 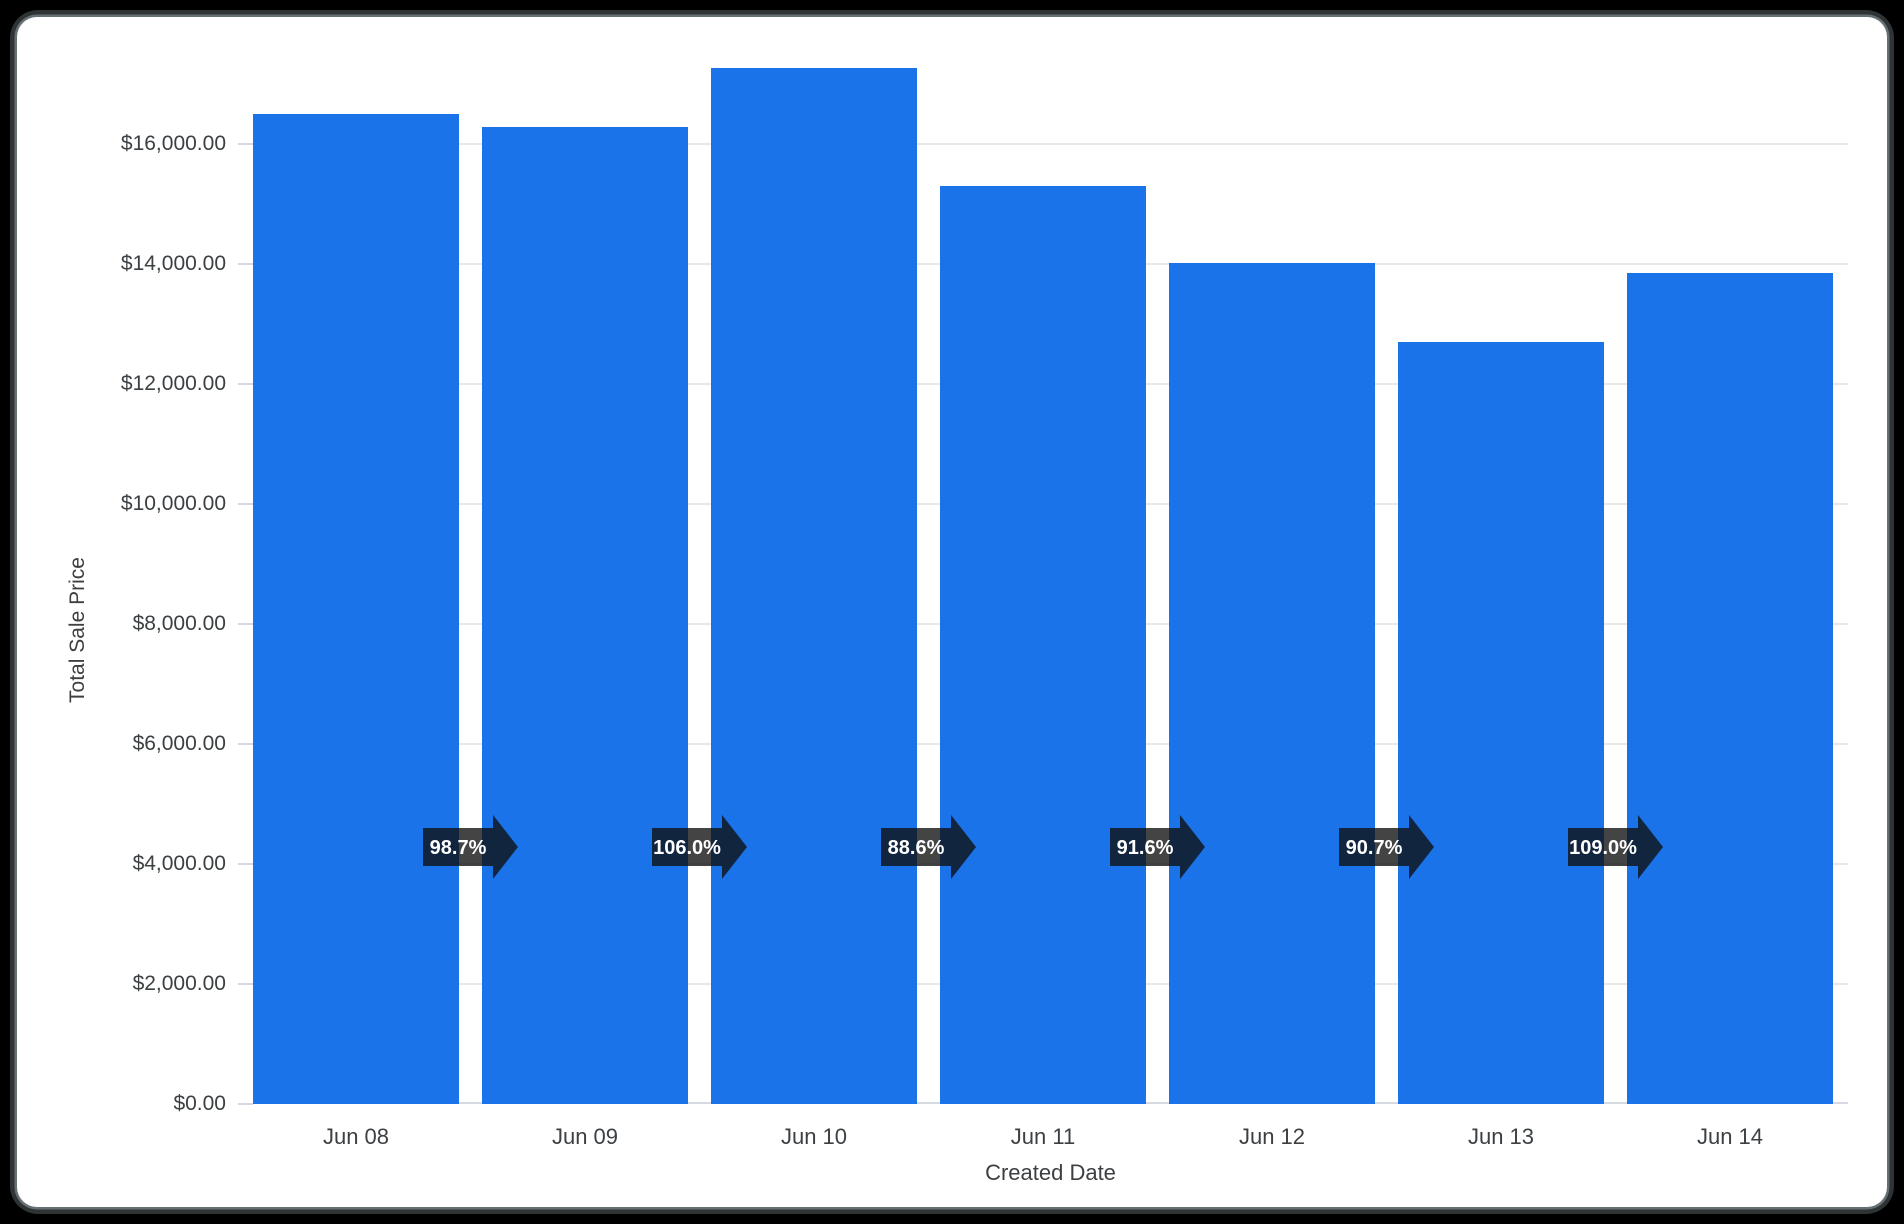 What do you see at coordinates (1272, 1136) in the screenshot?
I see `x-tick-label: Jun 12` at bounding box center [1272, 1136].